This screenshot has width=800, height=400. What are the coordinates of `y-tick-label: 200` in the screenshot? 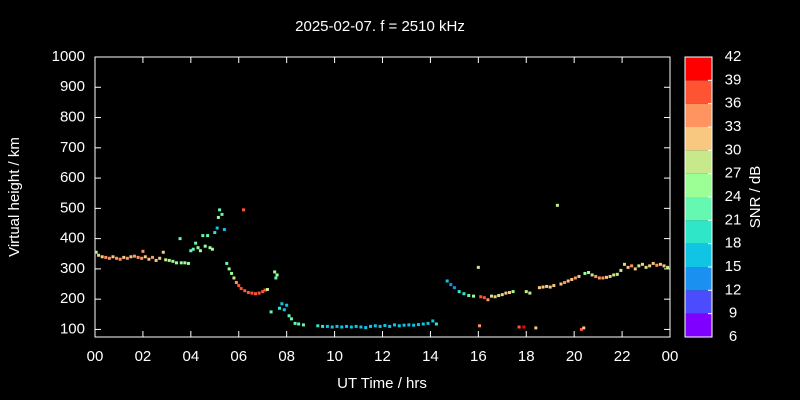 It's located at (72, 298).